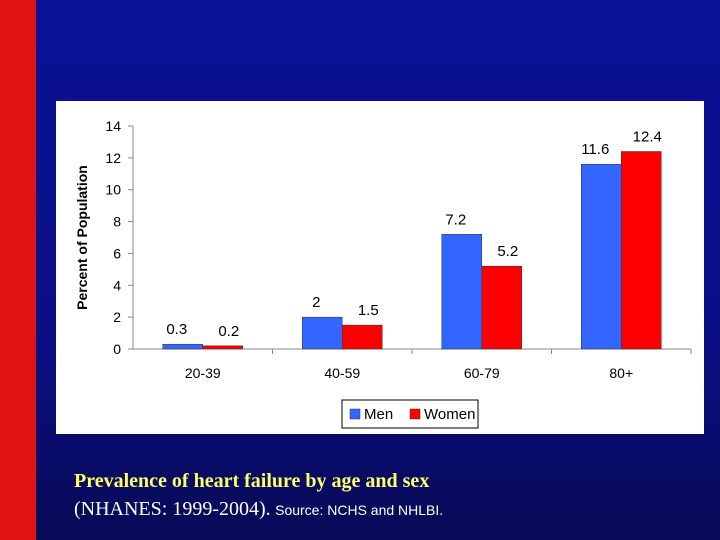  Describe the element at coordinates (117, 349) in the screenshot. I see `y-tick-label: 0` at that location.